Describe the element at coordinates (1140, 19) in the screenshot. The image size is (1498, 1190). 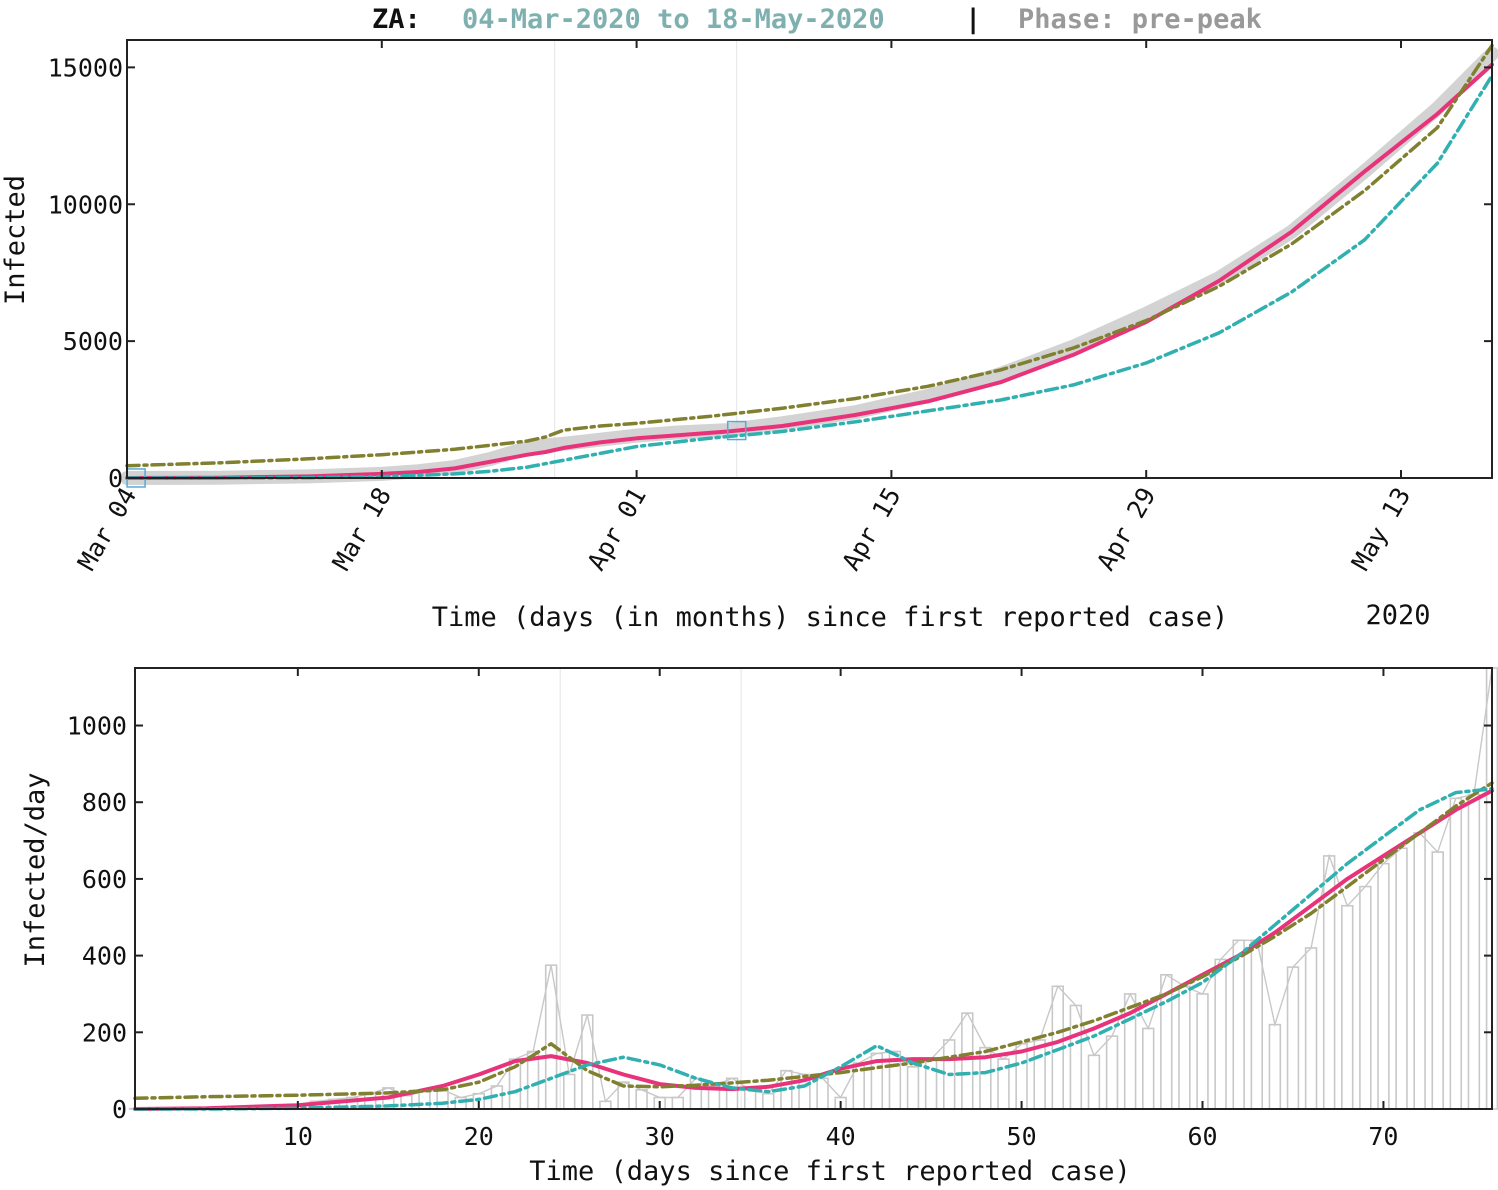
I see `title-phase: Phase: pre-peak` at that location.